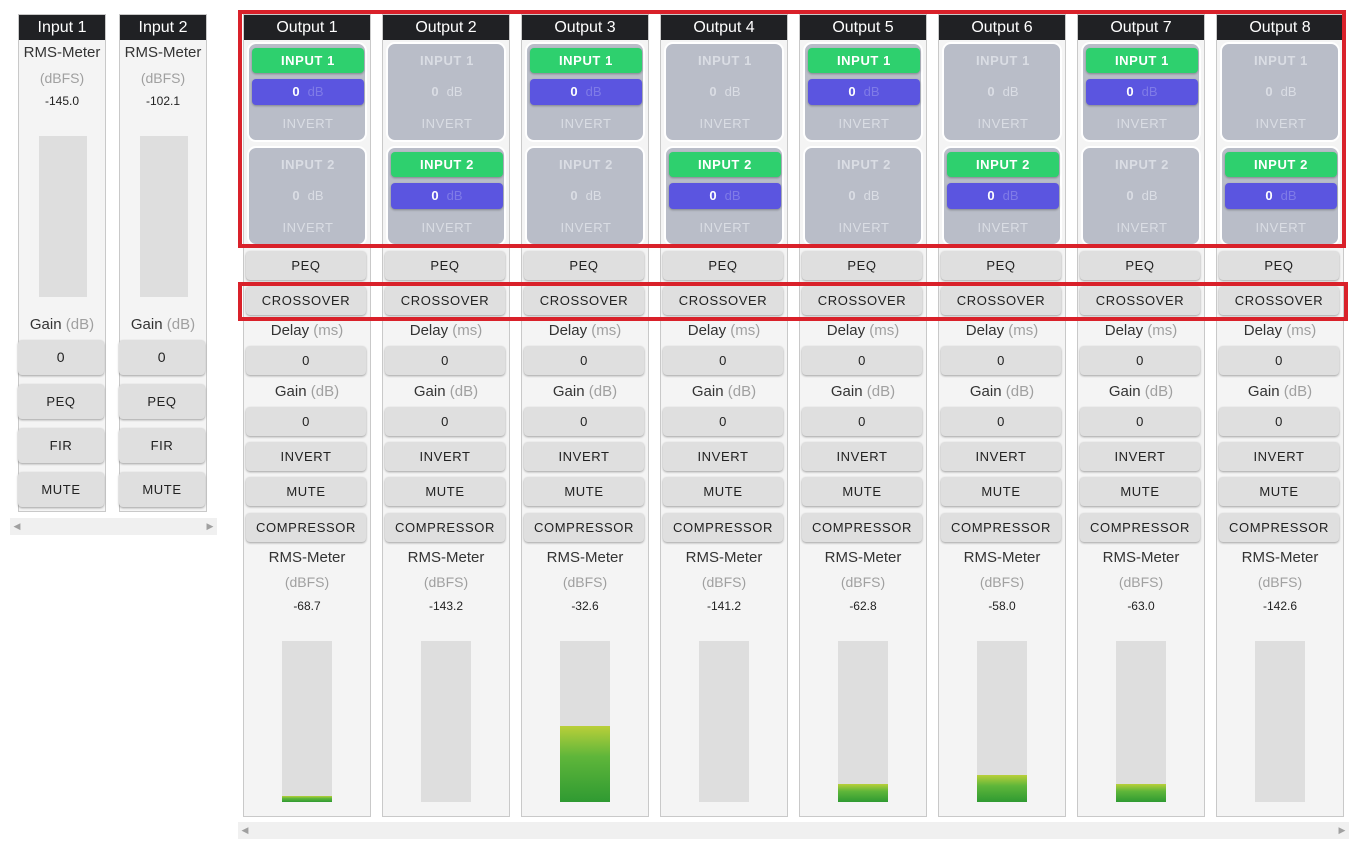  What do you see at coordinates (113, 526) in the screenshot?
I see `input-scrollbar: ◀ ▶` at bounding box center [113, 526].